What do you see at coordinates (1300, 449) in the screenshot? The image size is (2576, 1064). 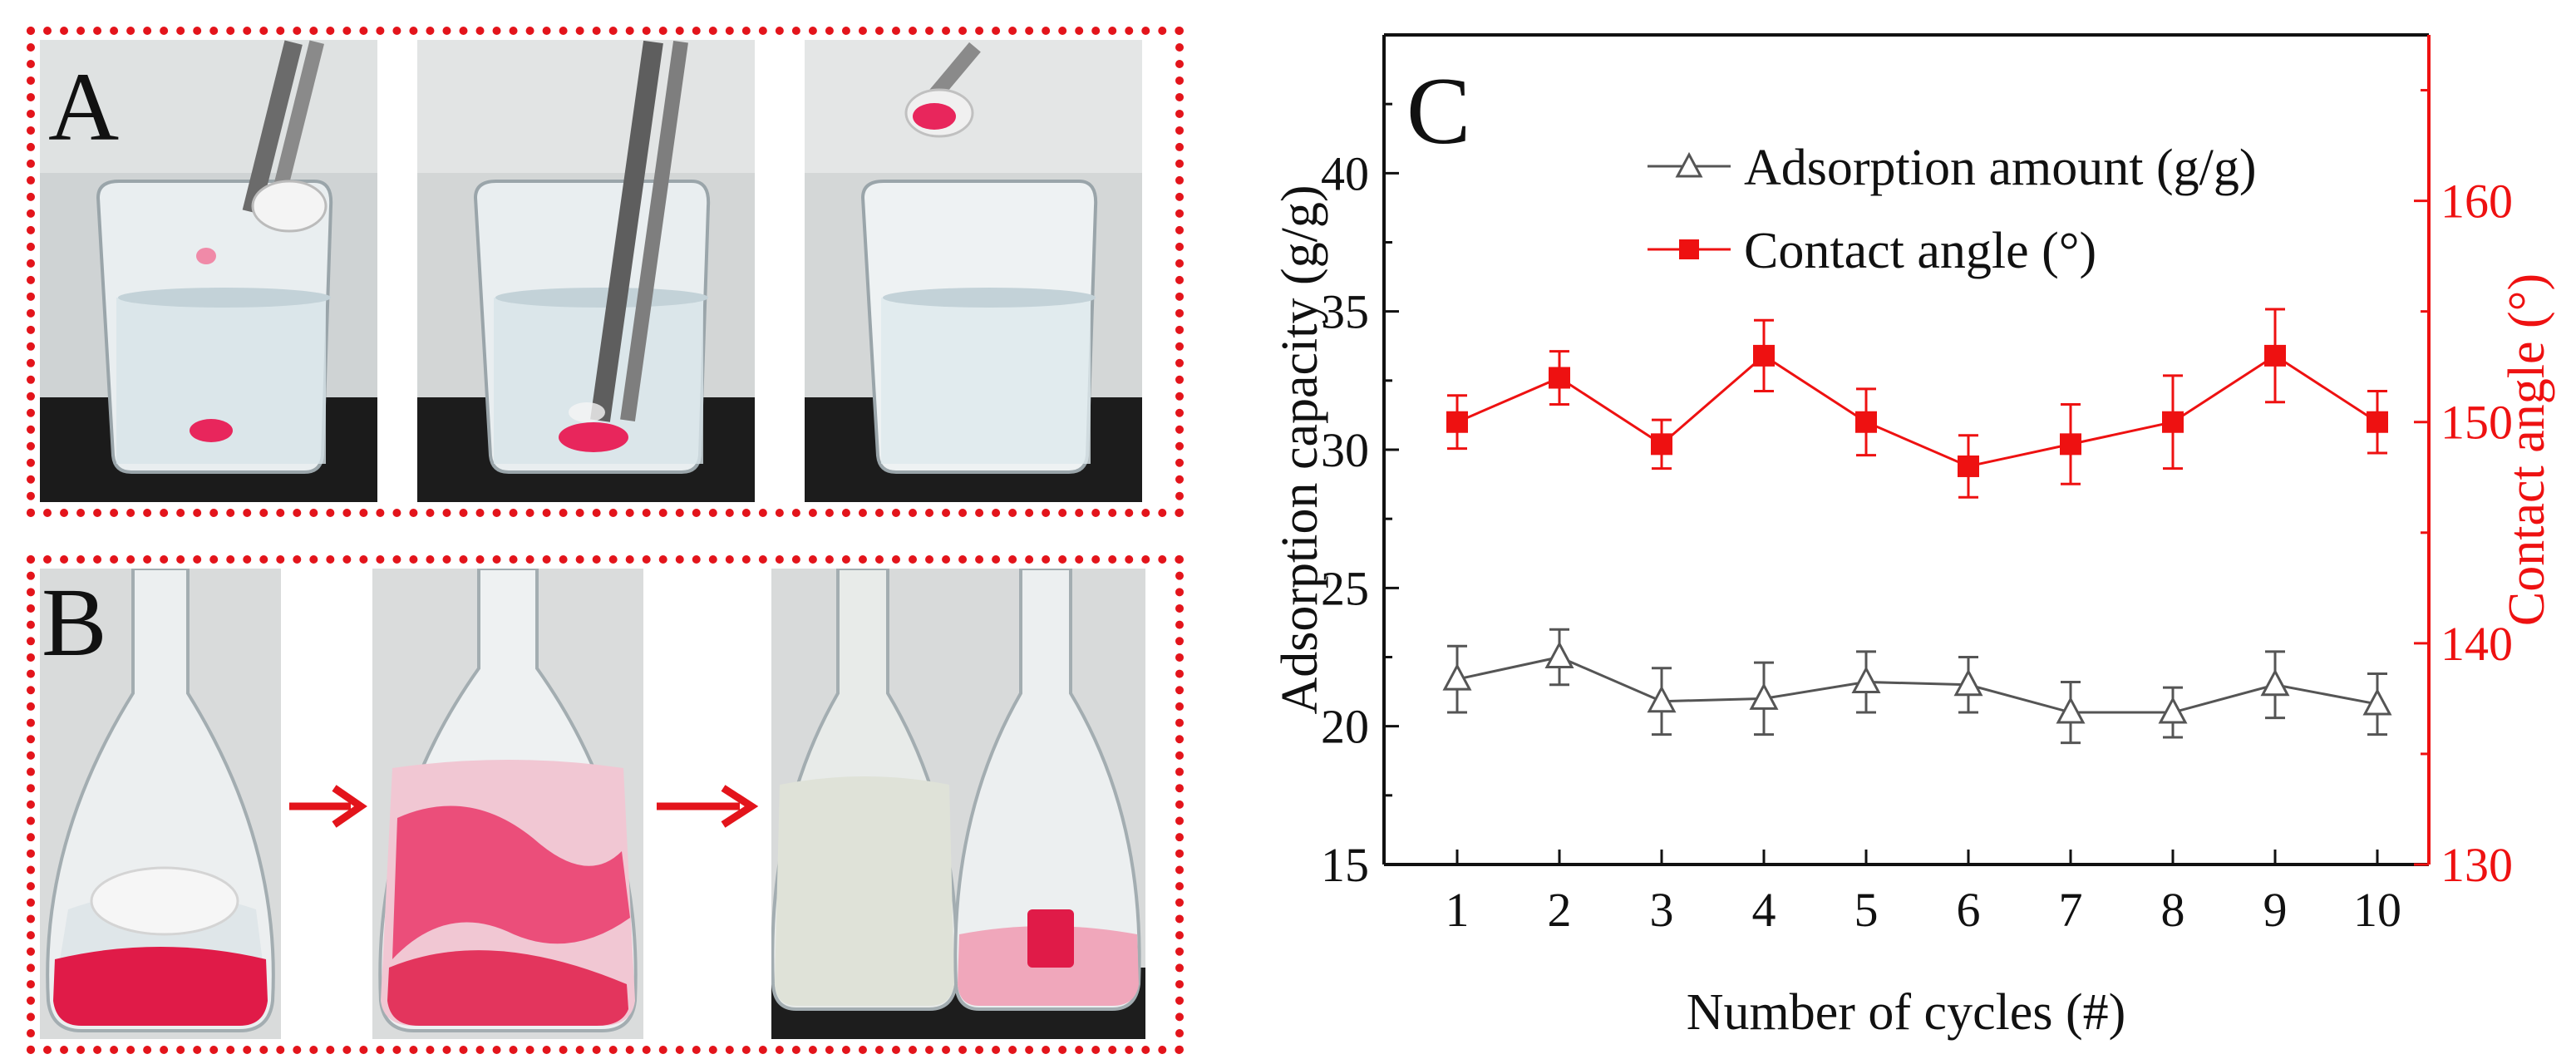 I see `y-axis-left-title: Adsorption capacity (g/g)` at bounding box center [1300, 449].